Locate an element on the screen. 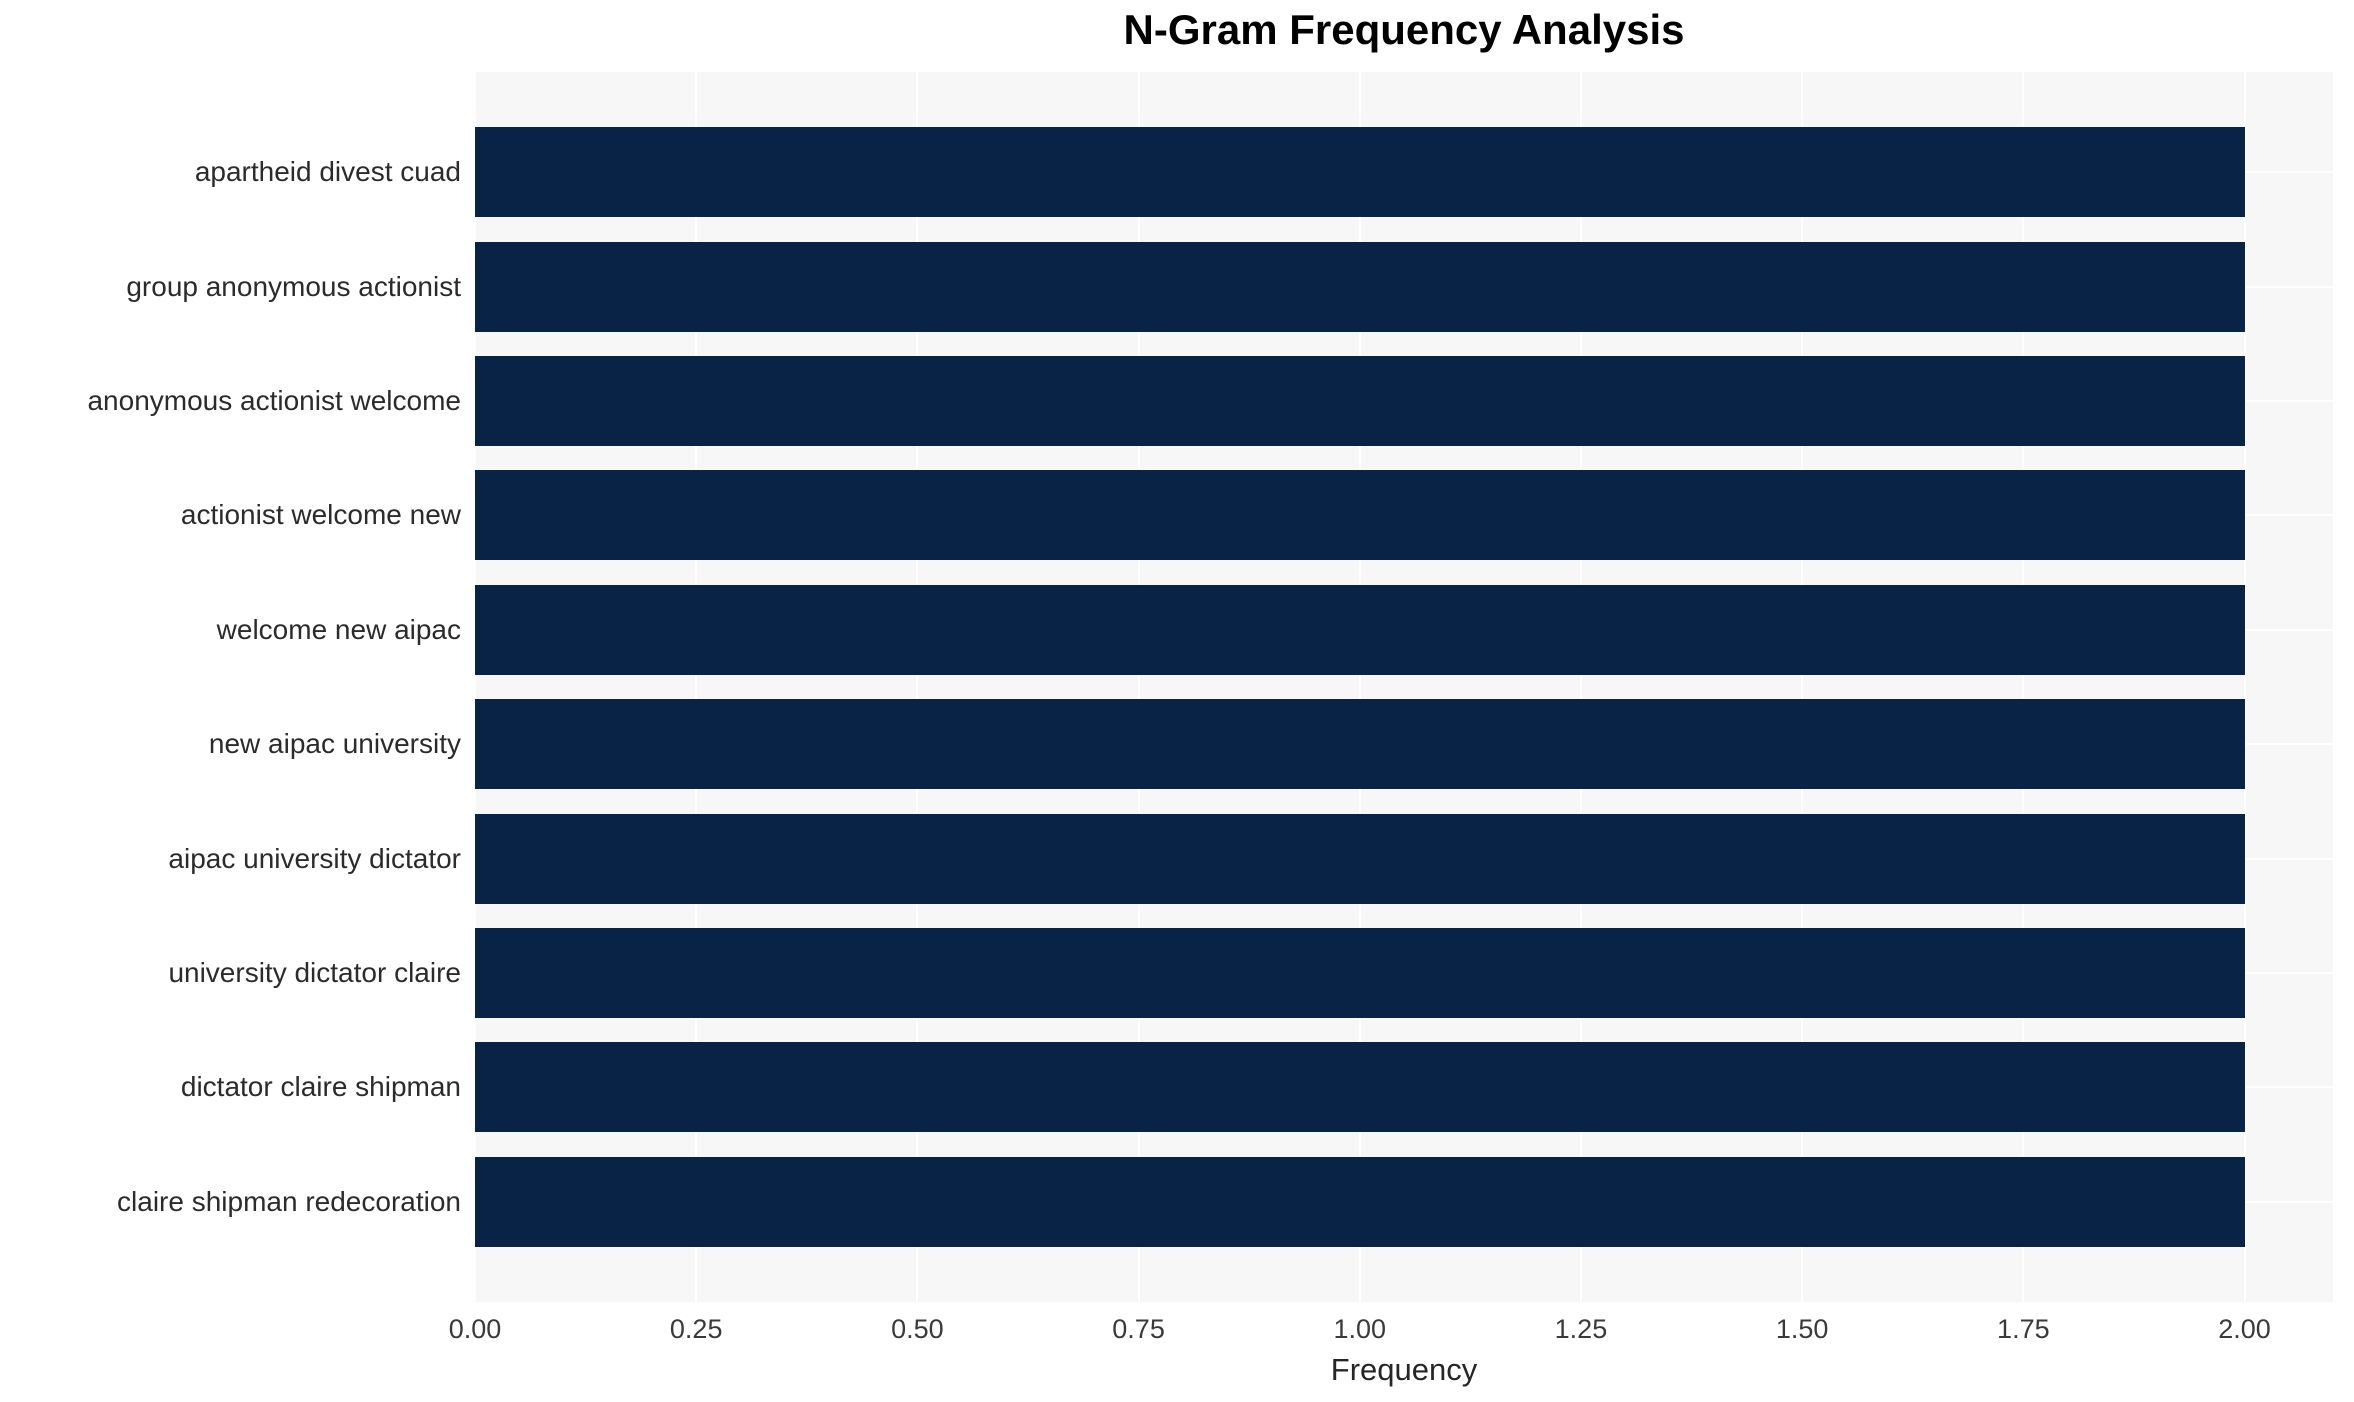 The image size is (2354, 1402). chart-title: N-Gram Frequency Analysis is located at coordinates (1404, 29).